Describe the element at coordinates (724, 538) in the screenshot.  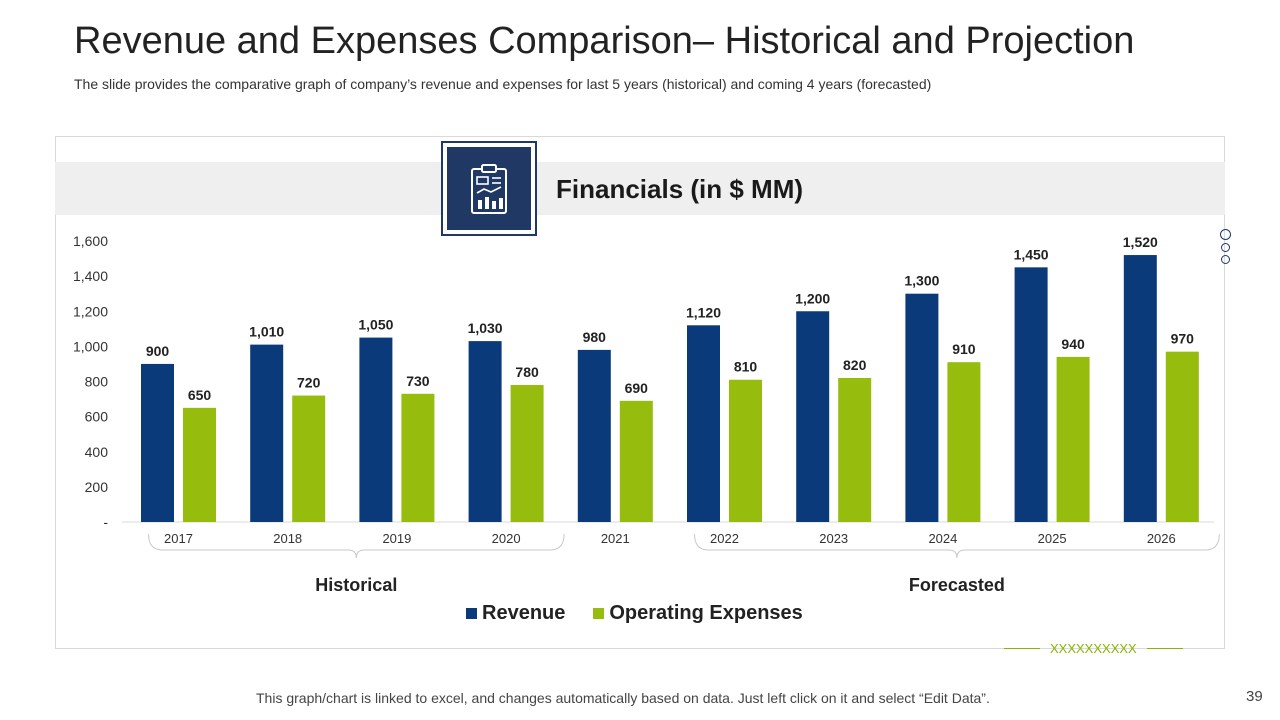
I see `x-tick-label: 2022` at that location.